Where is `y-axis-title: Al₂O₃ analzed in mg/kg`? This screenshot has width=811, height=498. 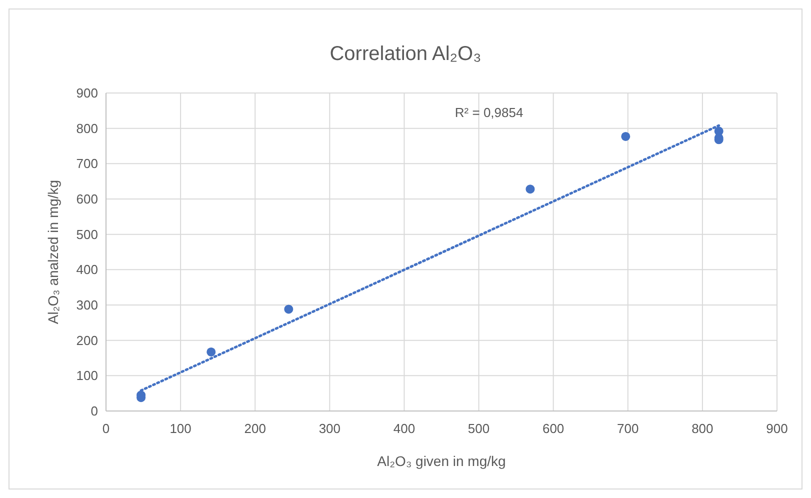
y-axis-title: Al₂O₃ analzed in mg/kg is located at coordinates (53, 252).